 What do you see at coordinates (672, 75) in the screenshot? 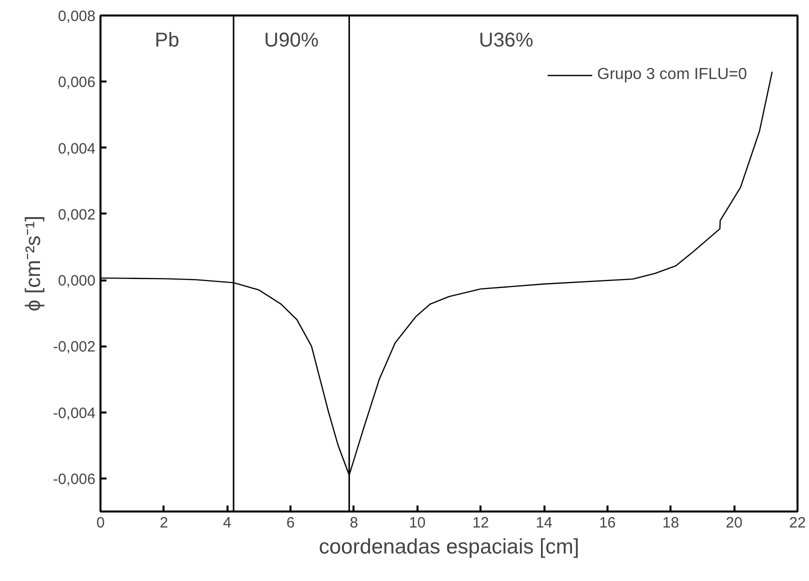
I see `legend-label: Grupo 3 com IFLU=0` at bounding box center [672, 75].